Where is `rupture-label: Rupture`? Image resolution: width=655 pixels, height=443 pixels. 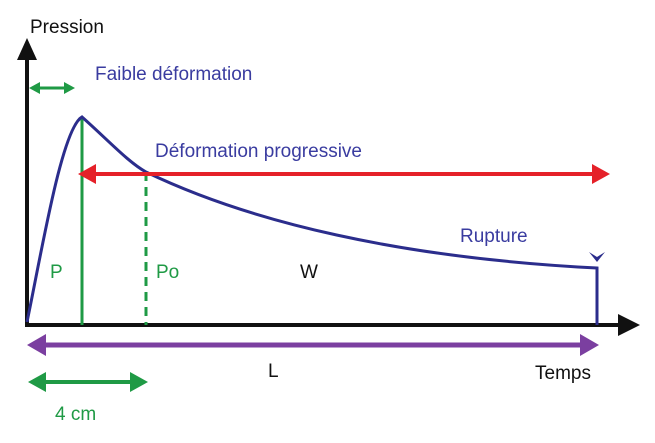
rupture-label: Rupture is located at coordinates (494, 236).